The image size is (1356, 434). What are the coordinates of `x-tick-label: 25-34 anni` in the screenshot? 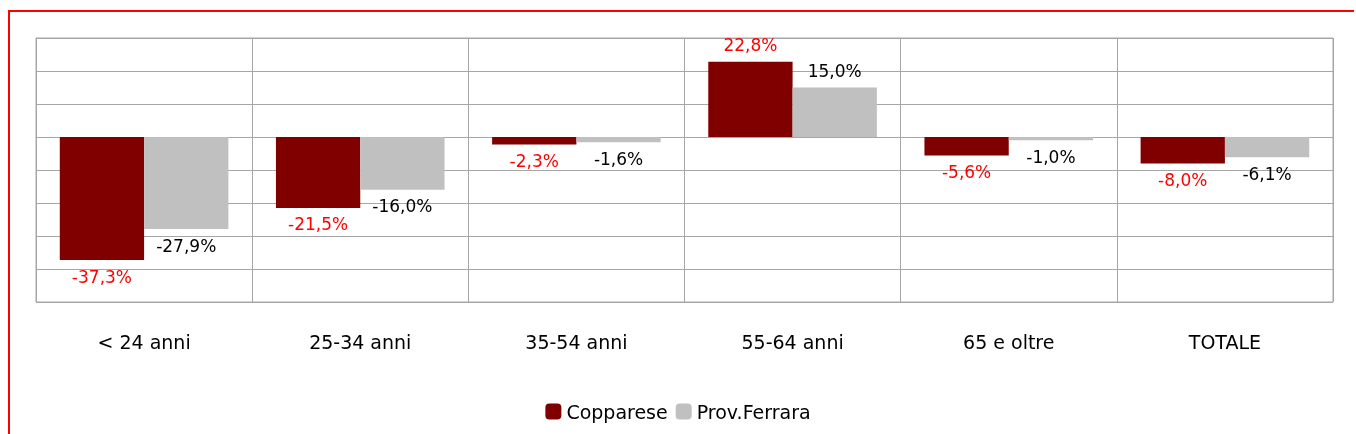 It's located at (360, 341).